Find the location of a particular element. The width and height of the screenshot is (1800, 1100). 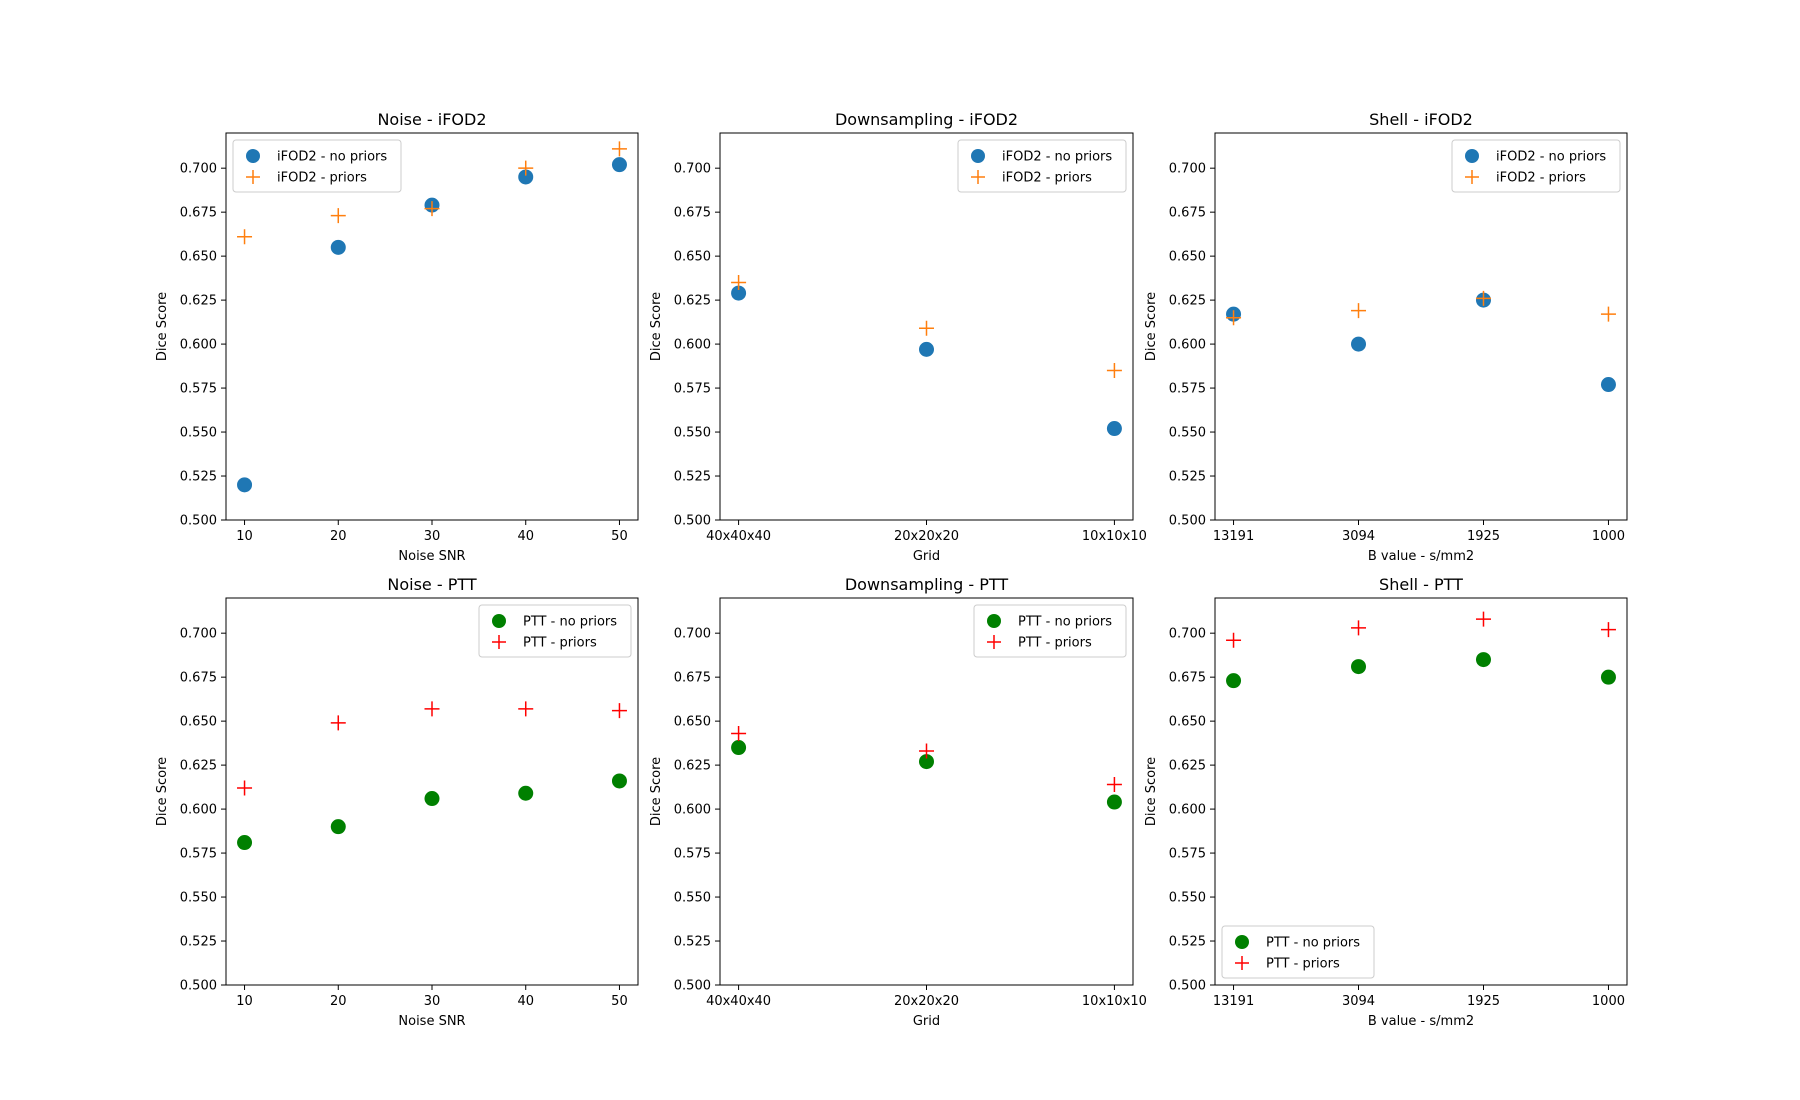

y-tick-label: 0.500 is located at coordinates (692, 521).